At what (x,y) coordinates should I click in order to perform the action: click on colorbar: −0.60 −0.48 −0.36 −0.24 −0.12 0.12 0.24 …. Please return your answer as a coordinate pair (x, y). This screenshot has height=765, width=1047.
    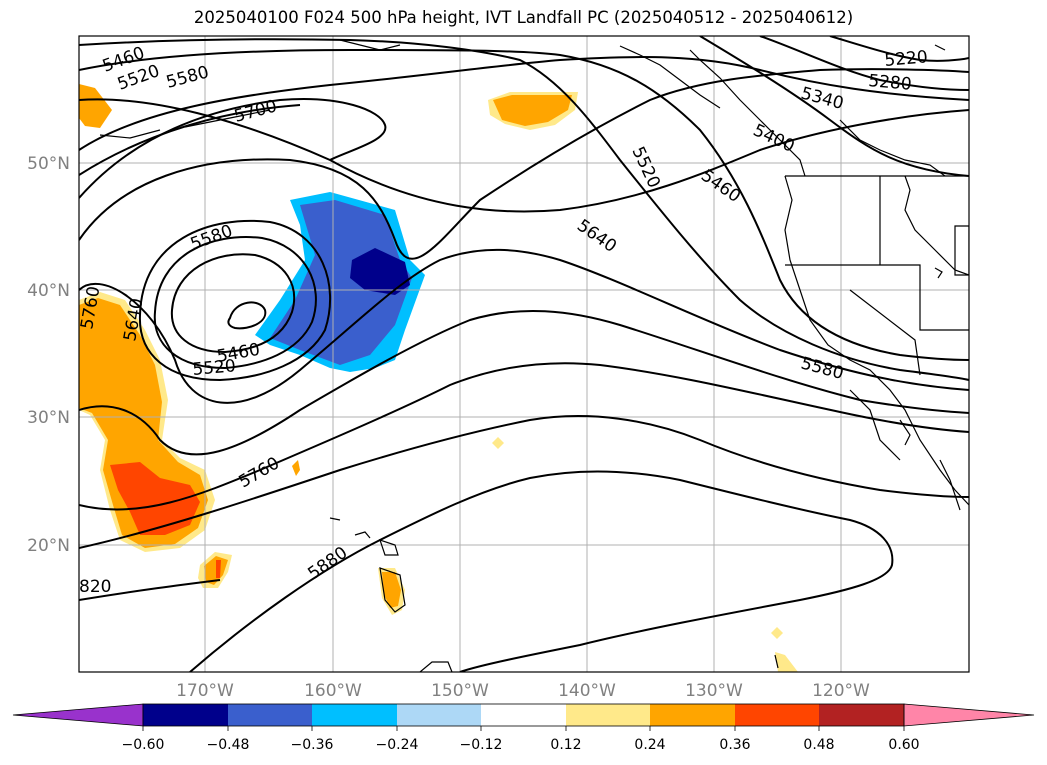
    Looking at the image, I should click on (523, 728).